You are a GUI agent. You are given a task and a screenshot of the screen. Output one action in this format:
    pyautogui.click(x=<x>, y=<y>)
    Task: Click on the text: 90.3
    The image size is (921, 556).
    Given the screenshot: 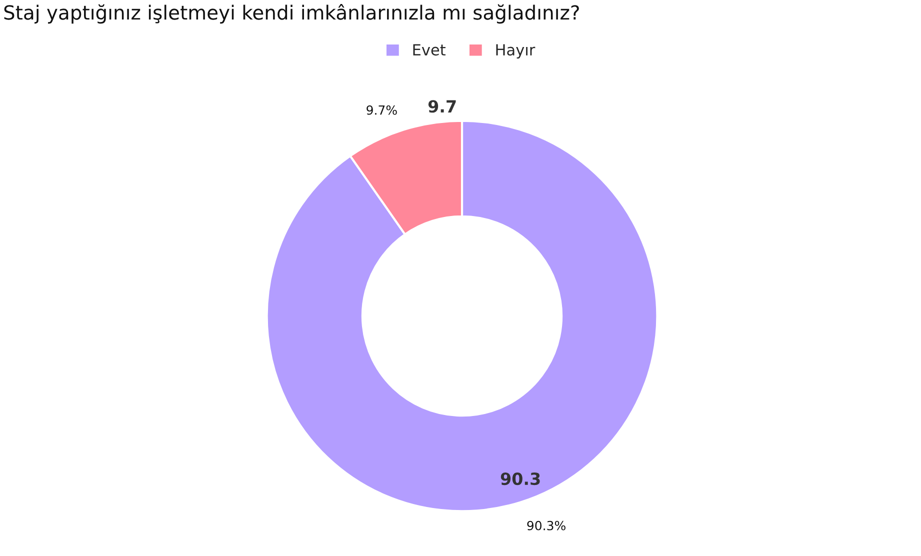 What is the action you would take?
    pyautogui.click(x=520, y=479)
    